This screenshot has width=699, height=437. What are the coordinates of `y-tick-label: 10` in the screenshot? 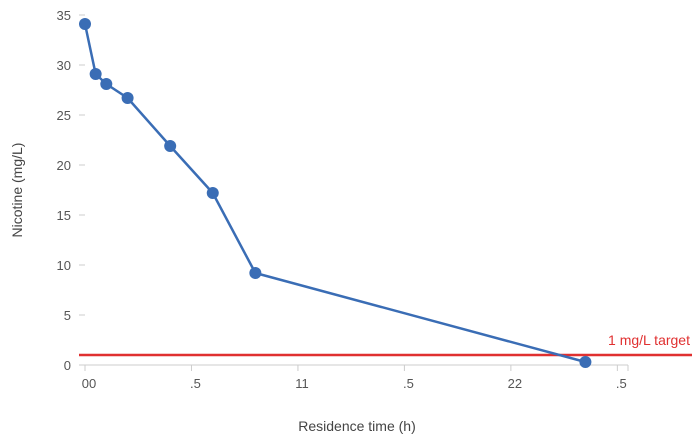 It's located at (64, 265).